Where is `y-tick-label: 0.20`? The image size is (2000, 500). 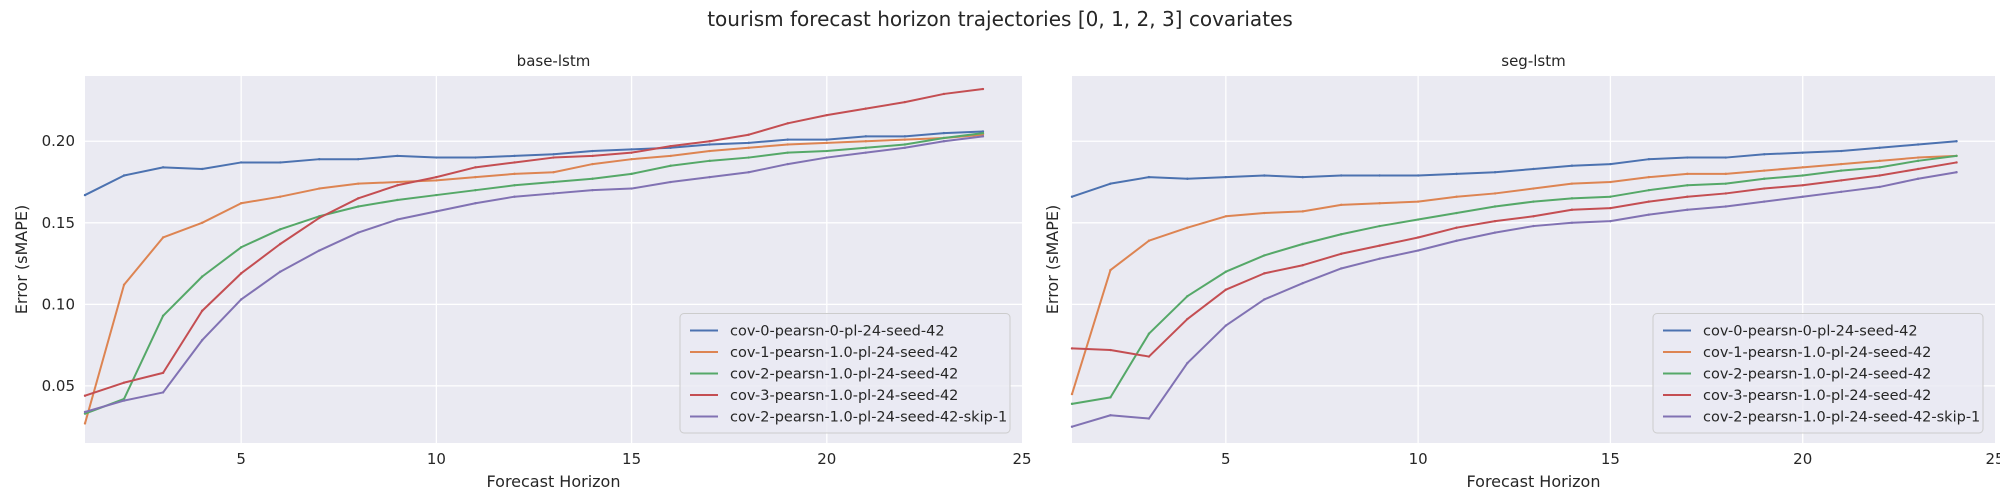
y-tick-label: 0.20 is located at coordinates (58, 141).